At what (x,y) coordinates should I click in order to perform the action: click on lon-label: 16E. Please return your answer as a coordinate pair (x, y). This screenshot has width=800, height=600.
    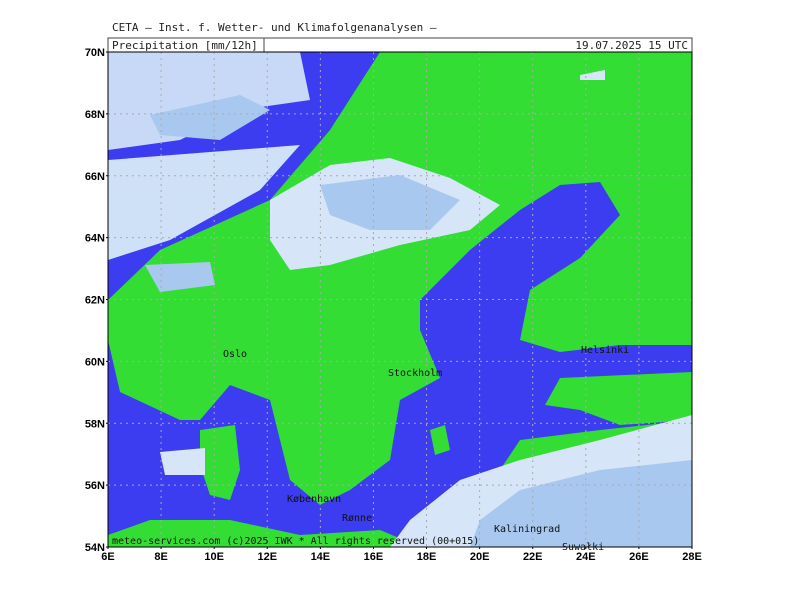
    Looking at the image, I should click on (374, 557).